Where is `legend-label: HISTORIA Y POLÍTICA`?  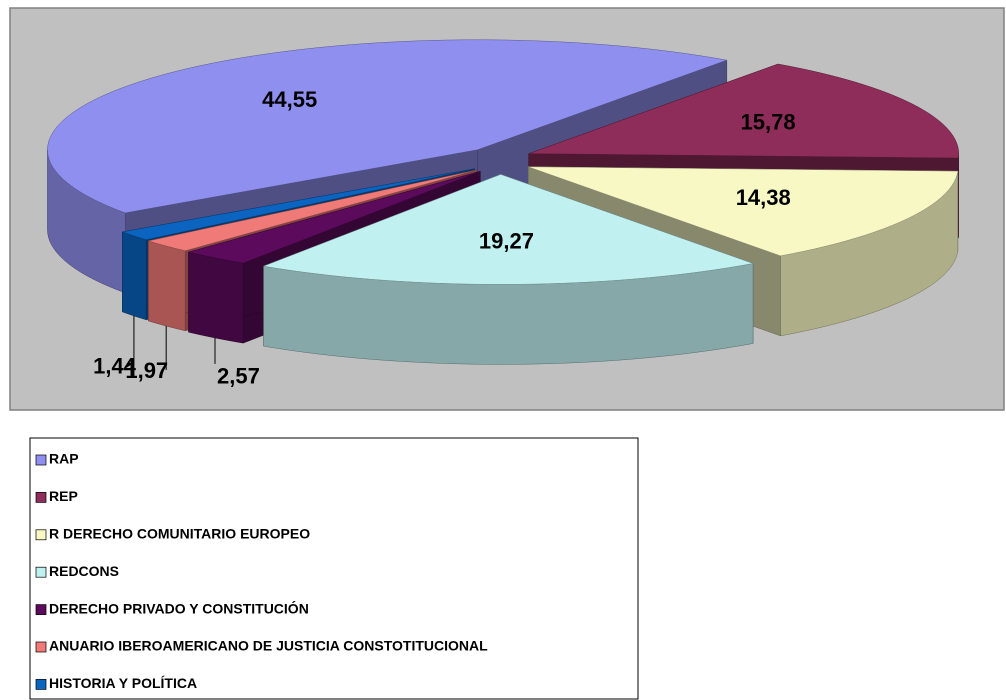 legend-label: HISTORIA Y POLÍTICA is located at coordinates (123, 683).